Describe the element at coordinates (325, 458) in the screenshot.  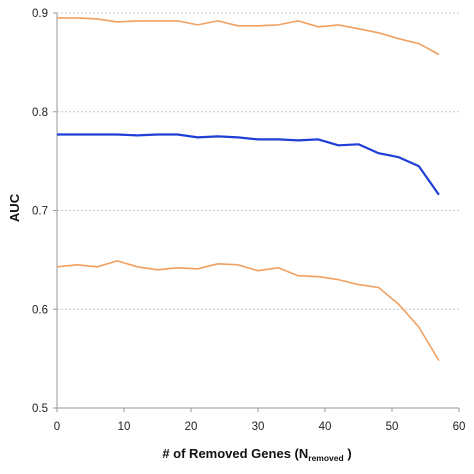
I see `x-axis-label-subscript: removed` at that location.